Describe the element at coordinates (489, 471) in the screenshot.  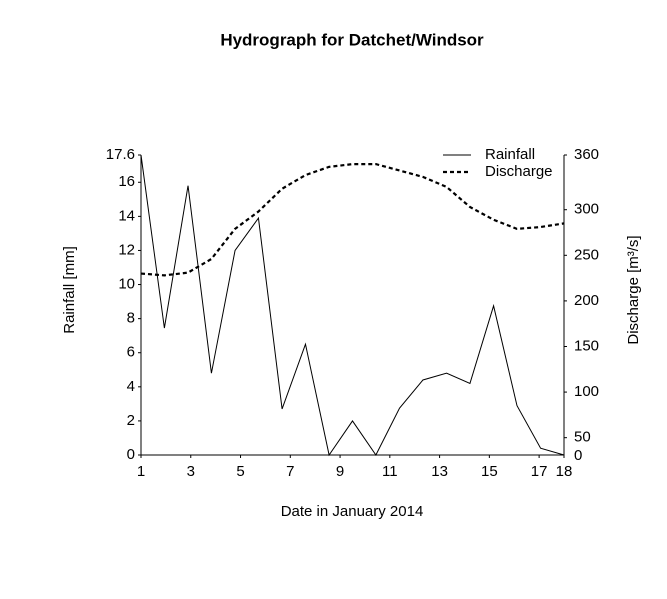
I see `x-tick-label: 15` at that location.